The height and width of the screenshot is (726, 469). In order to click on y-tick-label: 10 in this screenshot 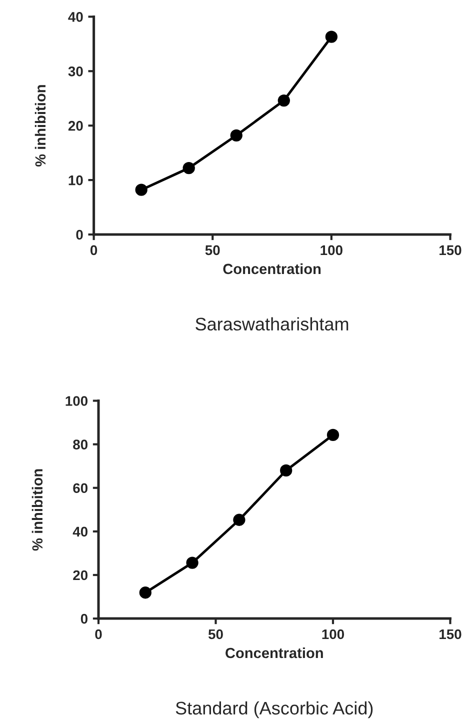, I will do `click(75, 180)`.